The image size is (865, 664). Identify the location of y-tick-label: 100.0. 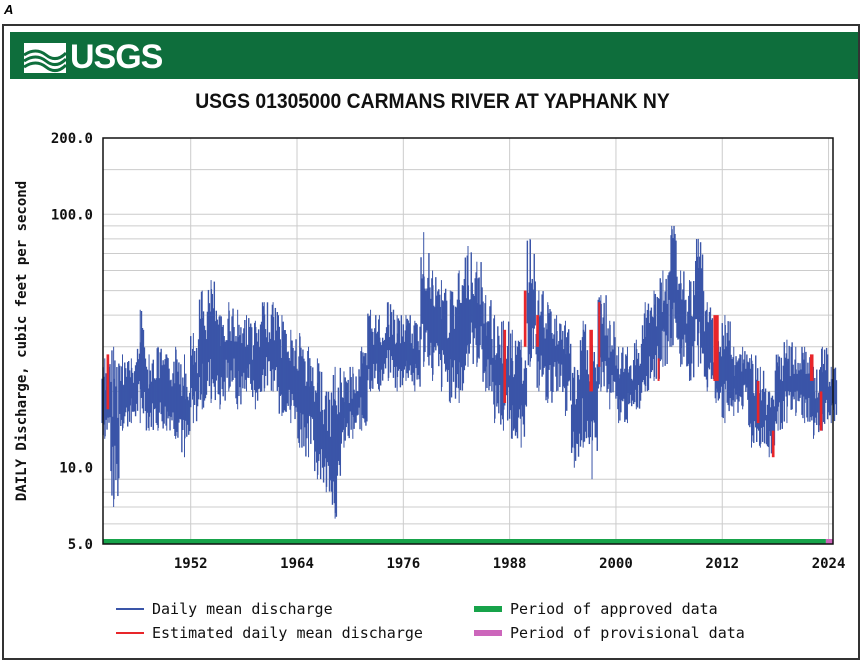
(72, 215).